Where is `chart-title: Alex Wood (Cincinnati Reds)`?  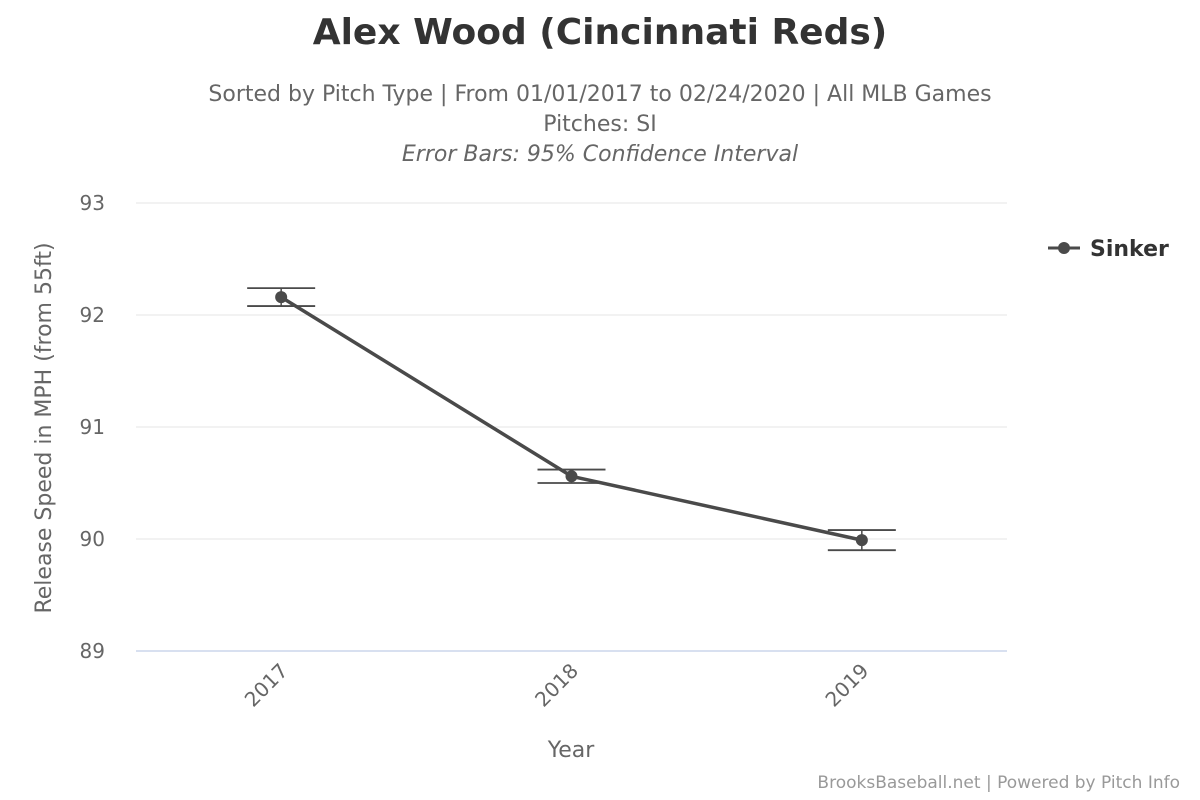
chart-title: Alex Wood (Cincinnati Reds) is located at coordinates (600, 32).